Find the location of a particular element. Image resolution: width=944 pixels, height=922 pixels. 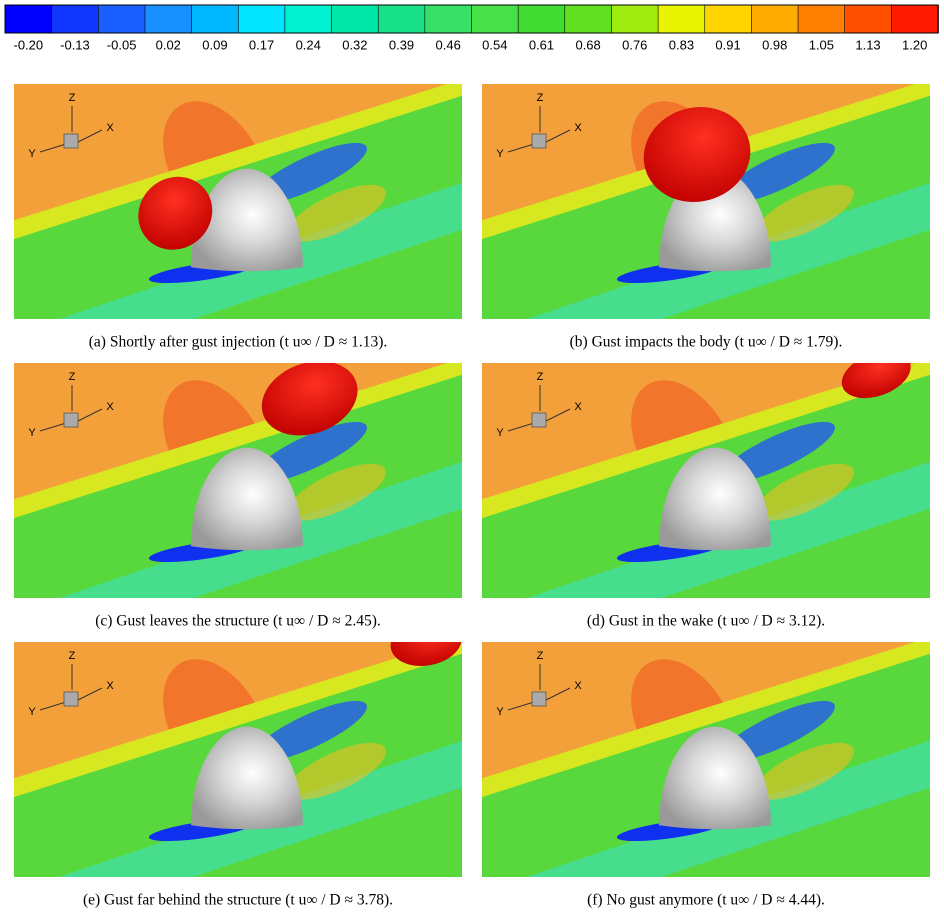

colorbar-label: 0.24 is located at coordinates (308, 44).